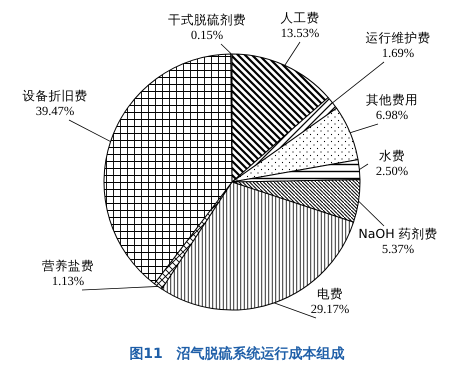 Image resolution: width=475 pixels, height=370 pixels. I want to click on data-label: 1.69%, so click(398, 53).